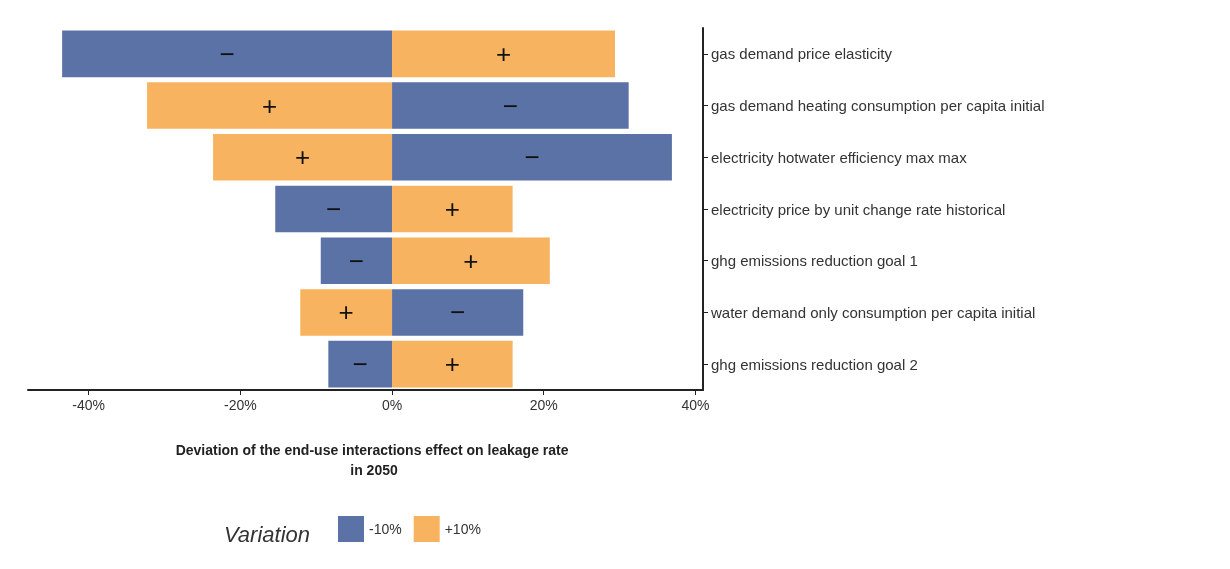  What do you see at coordinates (878, 106) in the screenshot?
I see `y-tick-label: gas demand heating consumption per capita initial` at bounding box center [878, 106].